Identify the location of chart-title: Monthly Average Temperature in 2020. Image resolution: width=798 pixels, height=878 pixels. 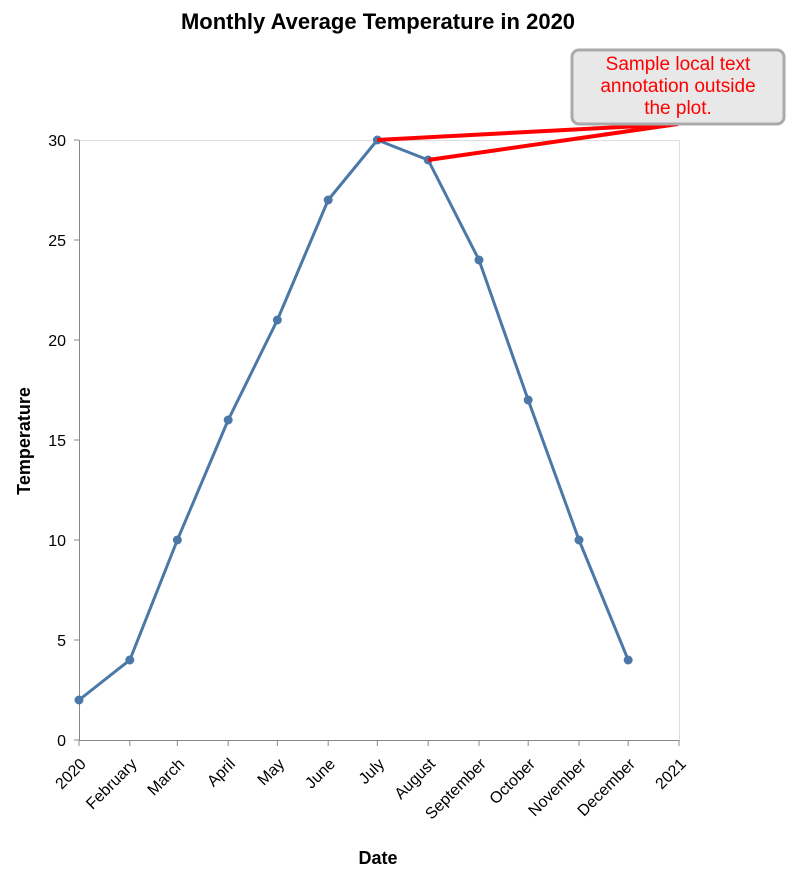
(378, 21).